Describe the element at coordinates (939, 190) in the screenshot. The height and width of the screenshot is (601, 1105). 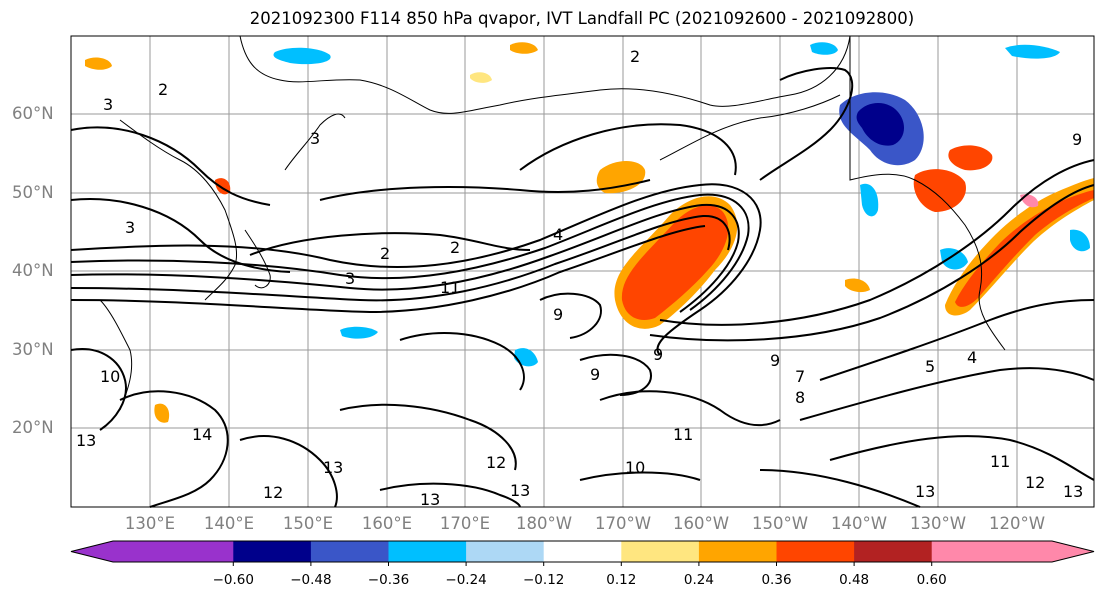
I see `panhandle-red` at that location.